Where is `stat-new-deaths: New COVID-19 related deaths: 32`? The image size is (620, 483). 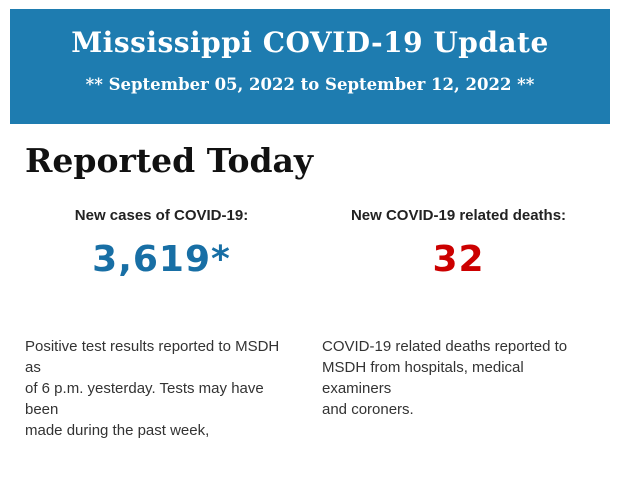
stat-new-deaths: New COVID-19 related deaths: 32 is located at coordinates (458, 243).